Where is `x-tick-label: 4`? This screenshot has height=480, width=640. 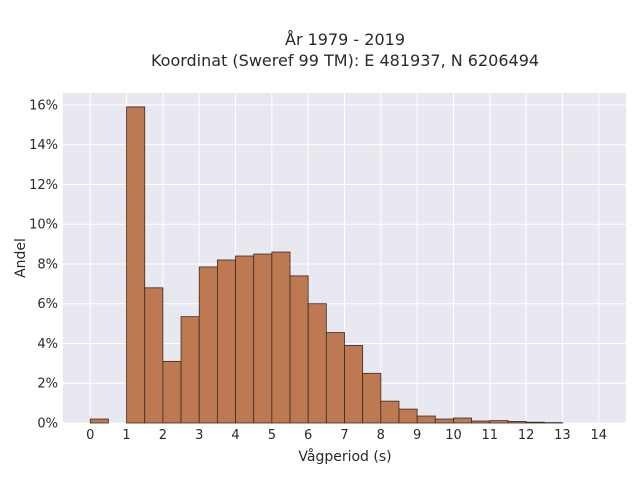 x-tick-label: 4 is located at coordinates (235, 435).